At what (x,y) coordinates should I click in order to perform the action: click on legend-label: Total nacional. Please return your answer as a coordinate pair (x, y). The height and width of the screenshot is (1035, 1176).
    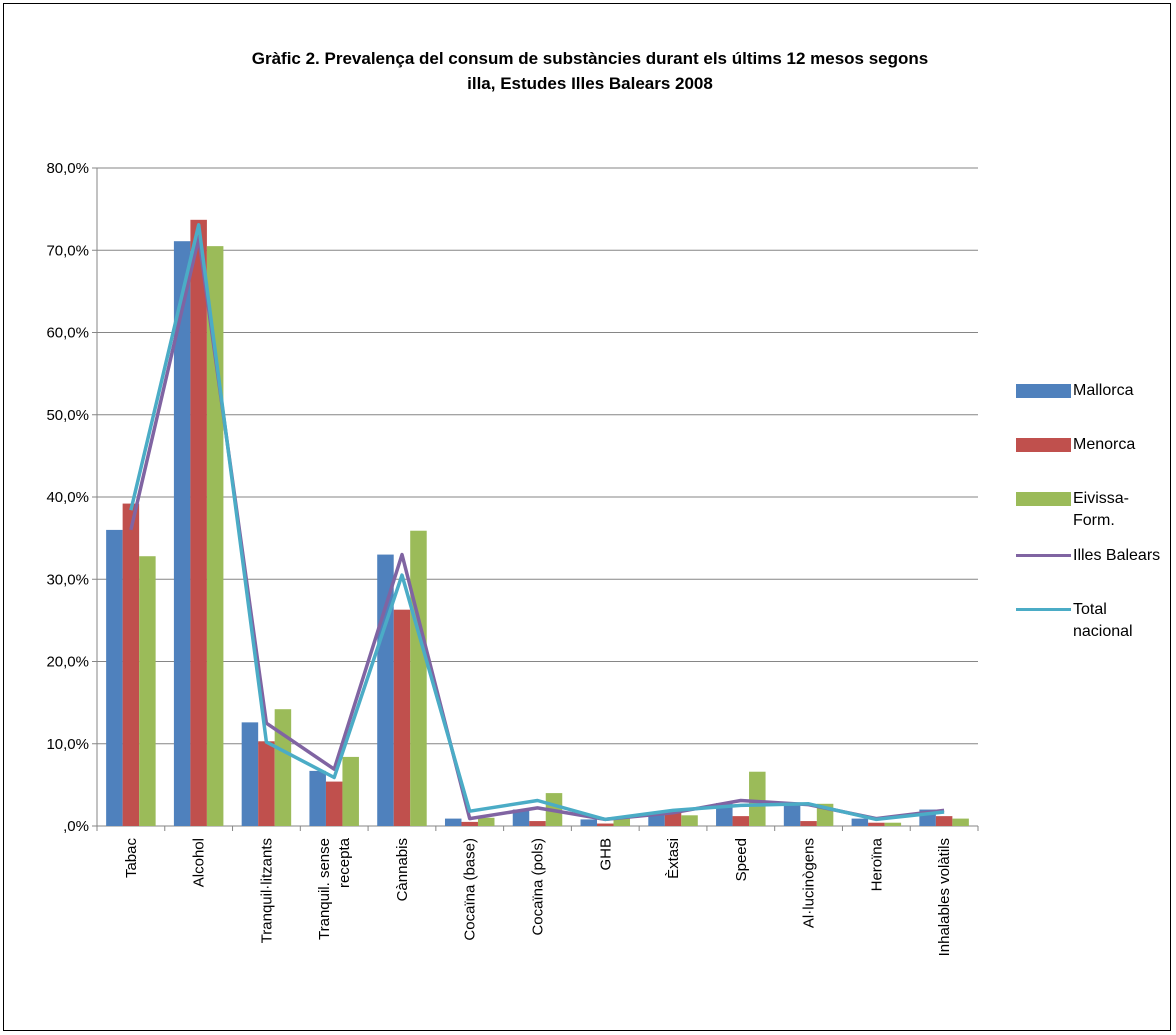
    Looking at the image, I should click on (1123, 621).